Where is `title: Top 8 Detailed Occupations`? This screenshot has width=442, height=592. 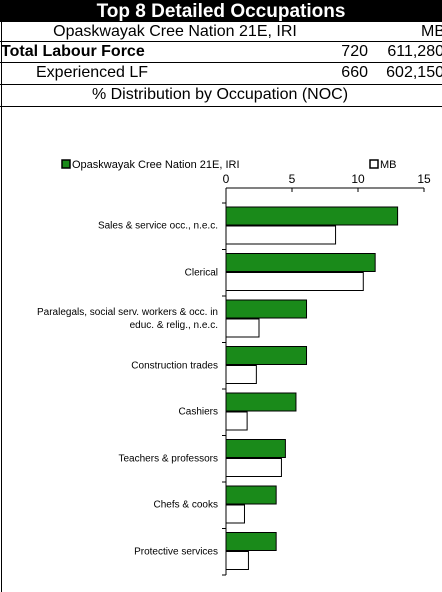
title: Top 8 Detailed Occupations is located at coordinates (221, 11).